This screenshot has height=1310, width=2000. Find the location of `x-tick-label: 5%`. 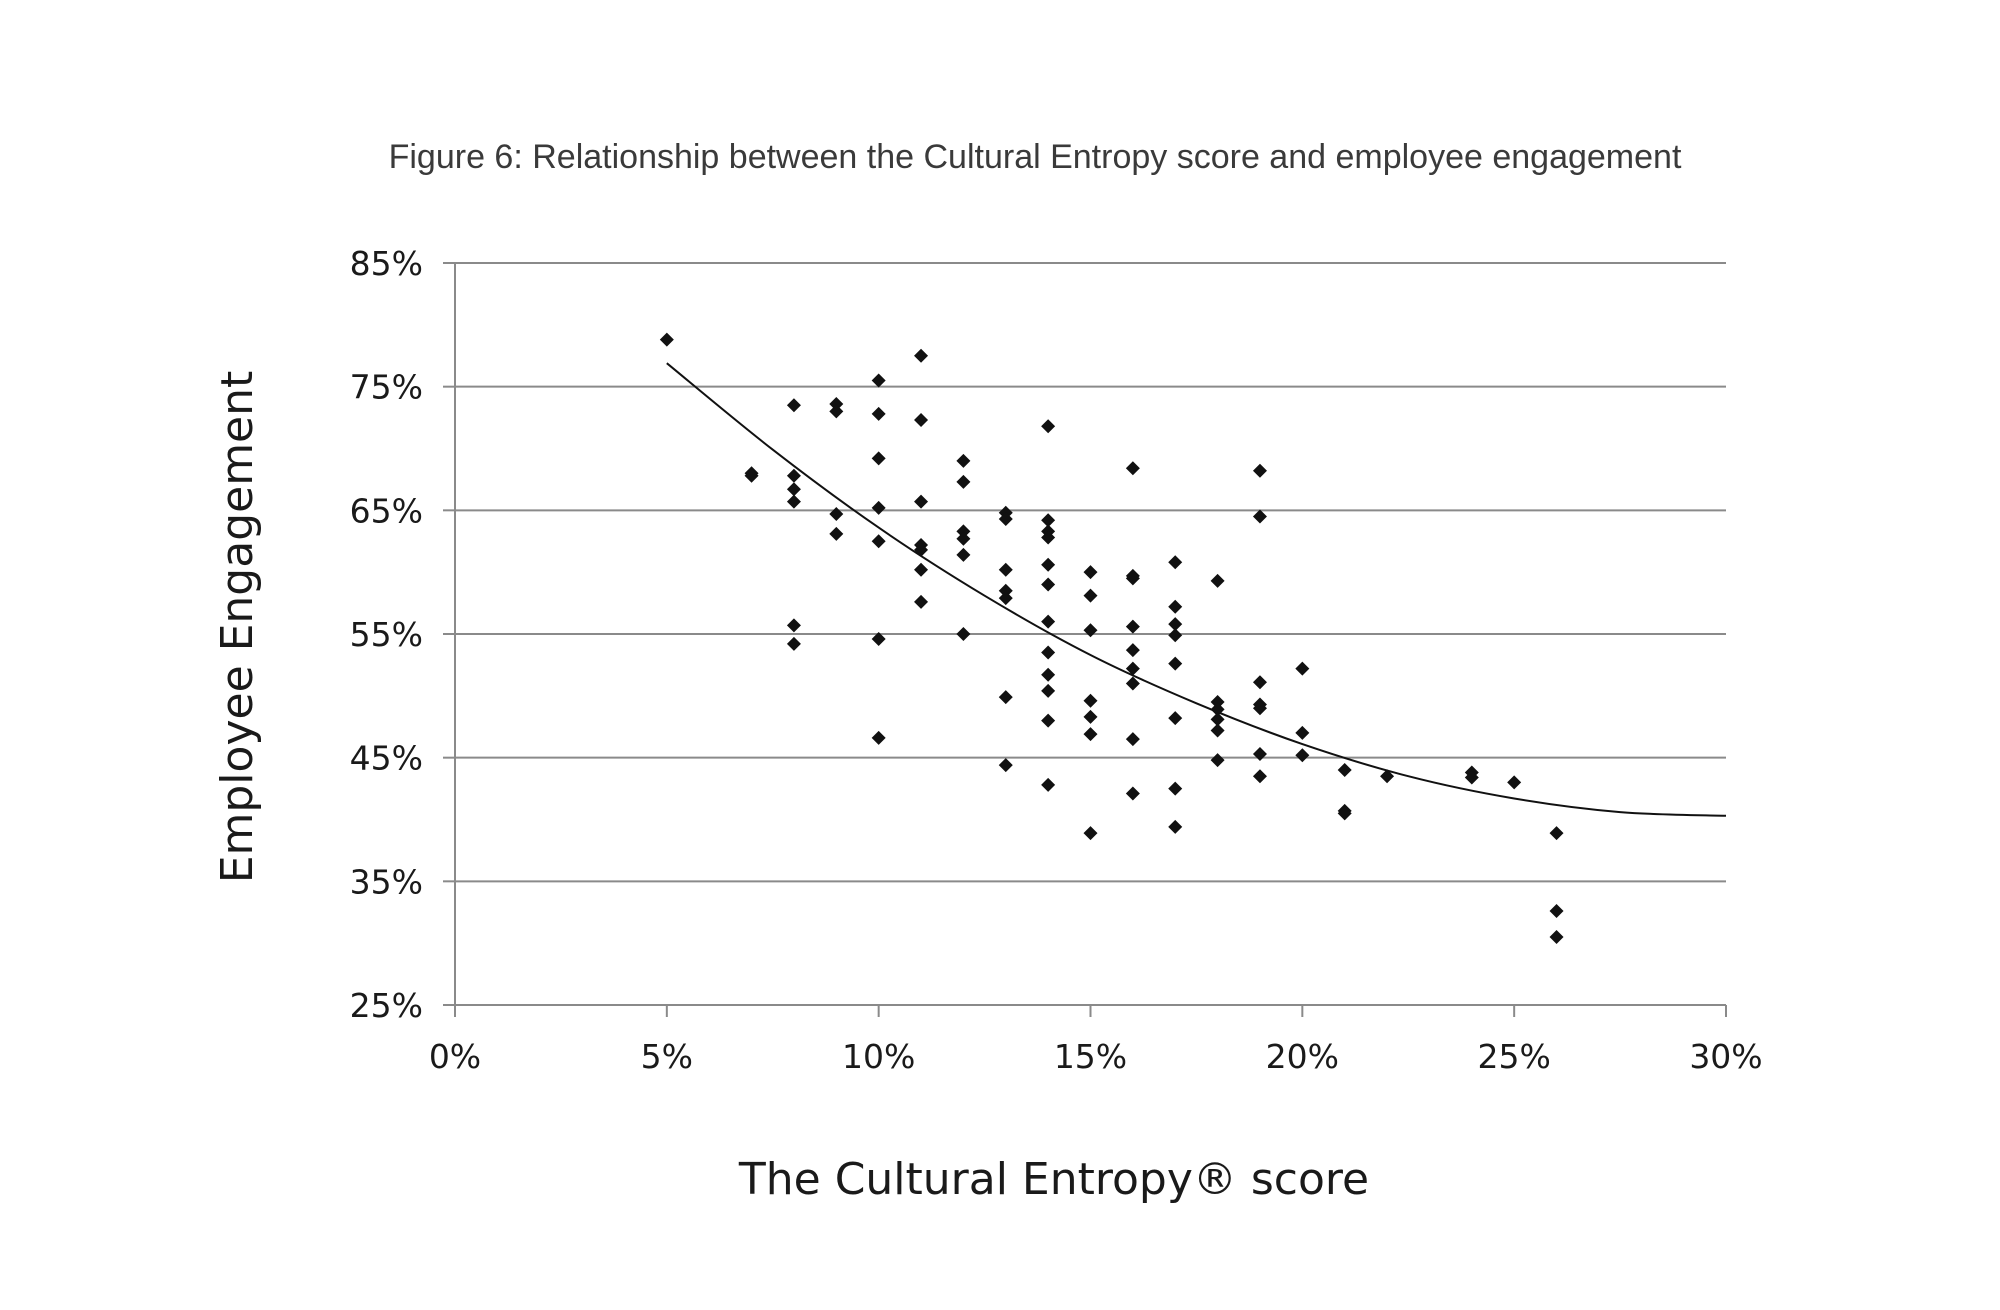

x-tick-label: 5% is located at coordinates (667, 1056).